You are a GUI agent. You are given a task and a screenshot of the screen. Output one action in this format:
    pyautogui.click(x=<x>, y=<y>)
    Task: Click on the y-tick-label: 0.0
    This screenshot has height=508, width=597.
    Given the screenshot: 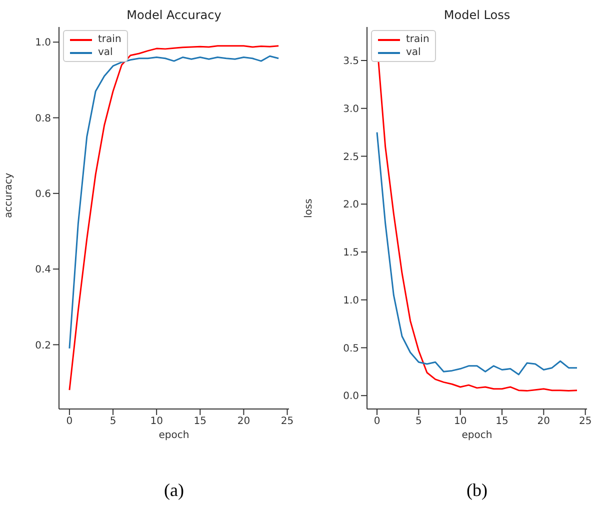 What is the action you would take?
    pyautogui.click(x=351, y=396)
    